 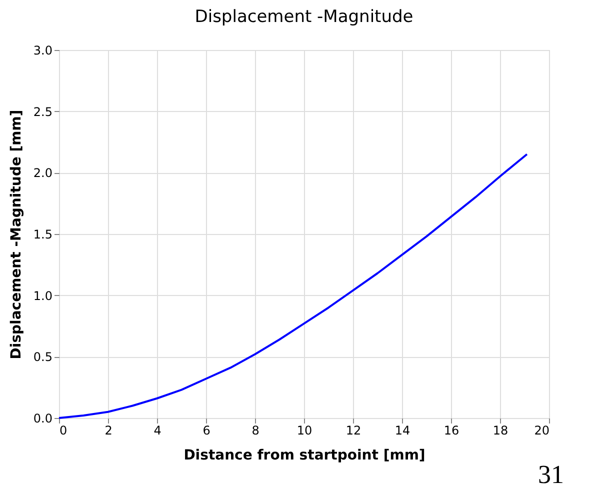 What do you see at coordinates (304, 17) in the screenshot?
I see `chart-title: Displacement -Magnitude` at bounding box center [304, 17].